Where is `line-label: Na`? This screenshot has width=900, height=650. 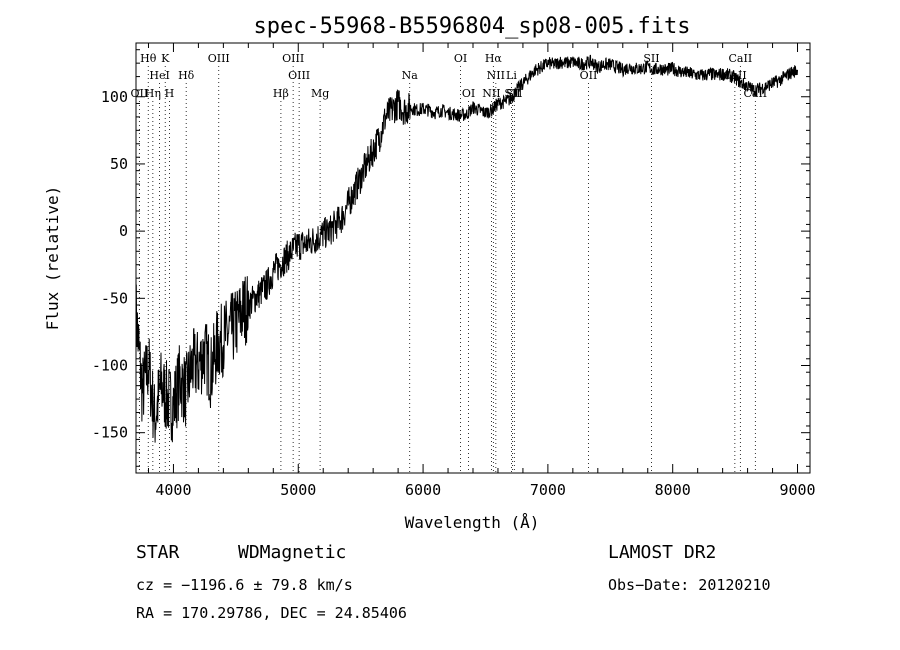
line-label: Na is located at coordinates (410, 75).